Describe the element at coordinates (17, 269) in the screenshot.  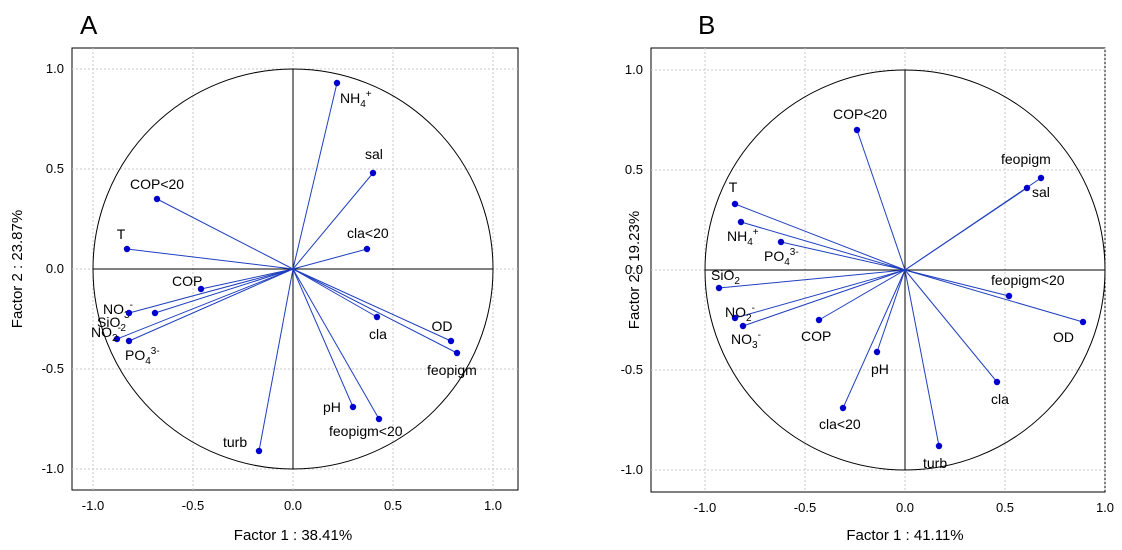
I see `y-axis-title: Factor 2 : 23.87%` at that location.